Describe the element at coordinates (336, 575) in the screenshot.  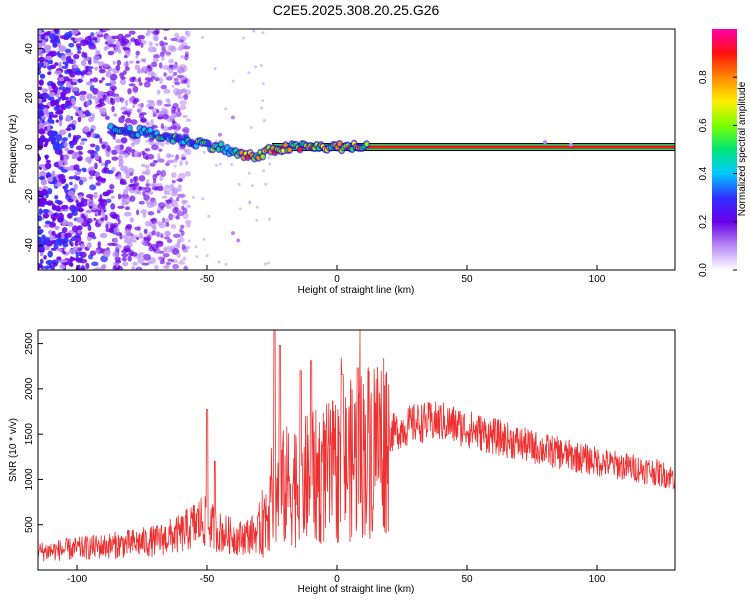
I see `snr-x-ticks: -100 -50 0 50 100` at that location.